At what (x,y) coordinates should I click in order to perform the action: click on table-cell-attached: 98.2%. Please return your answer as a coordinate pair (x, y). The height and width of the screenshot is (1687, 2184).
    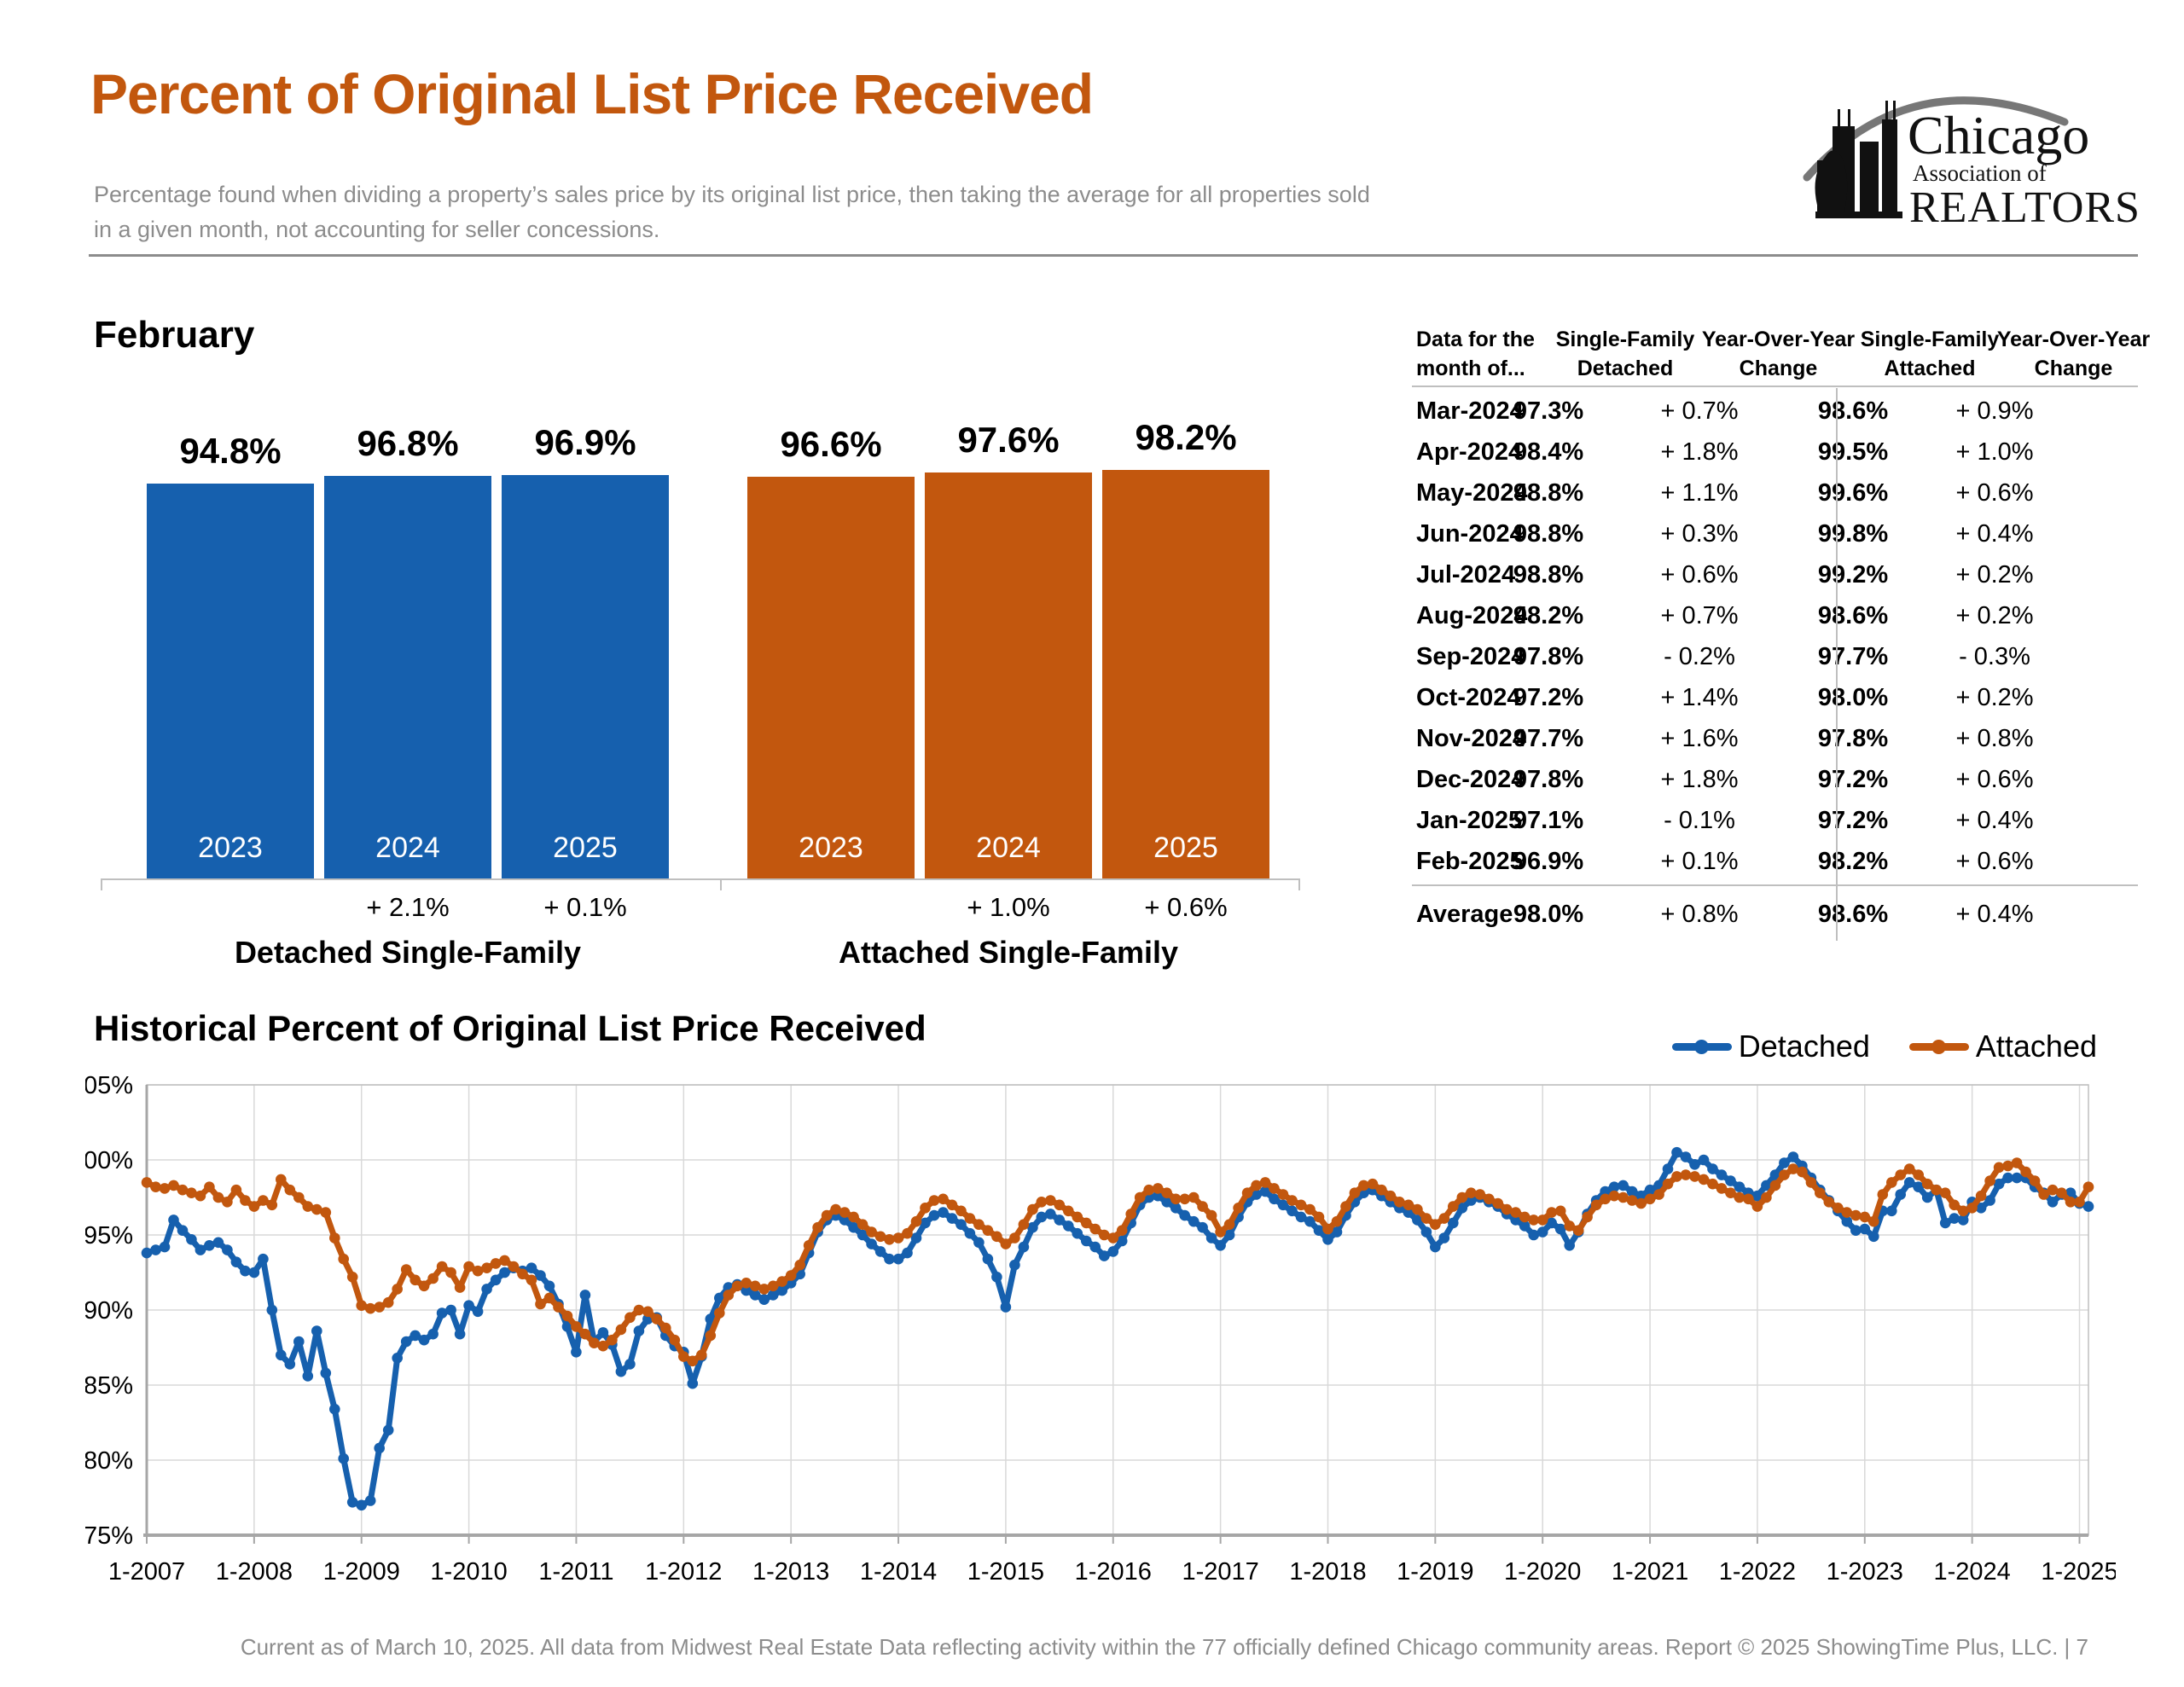
    Looking at the image, I should click on (1853, 862).